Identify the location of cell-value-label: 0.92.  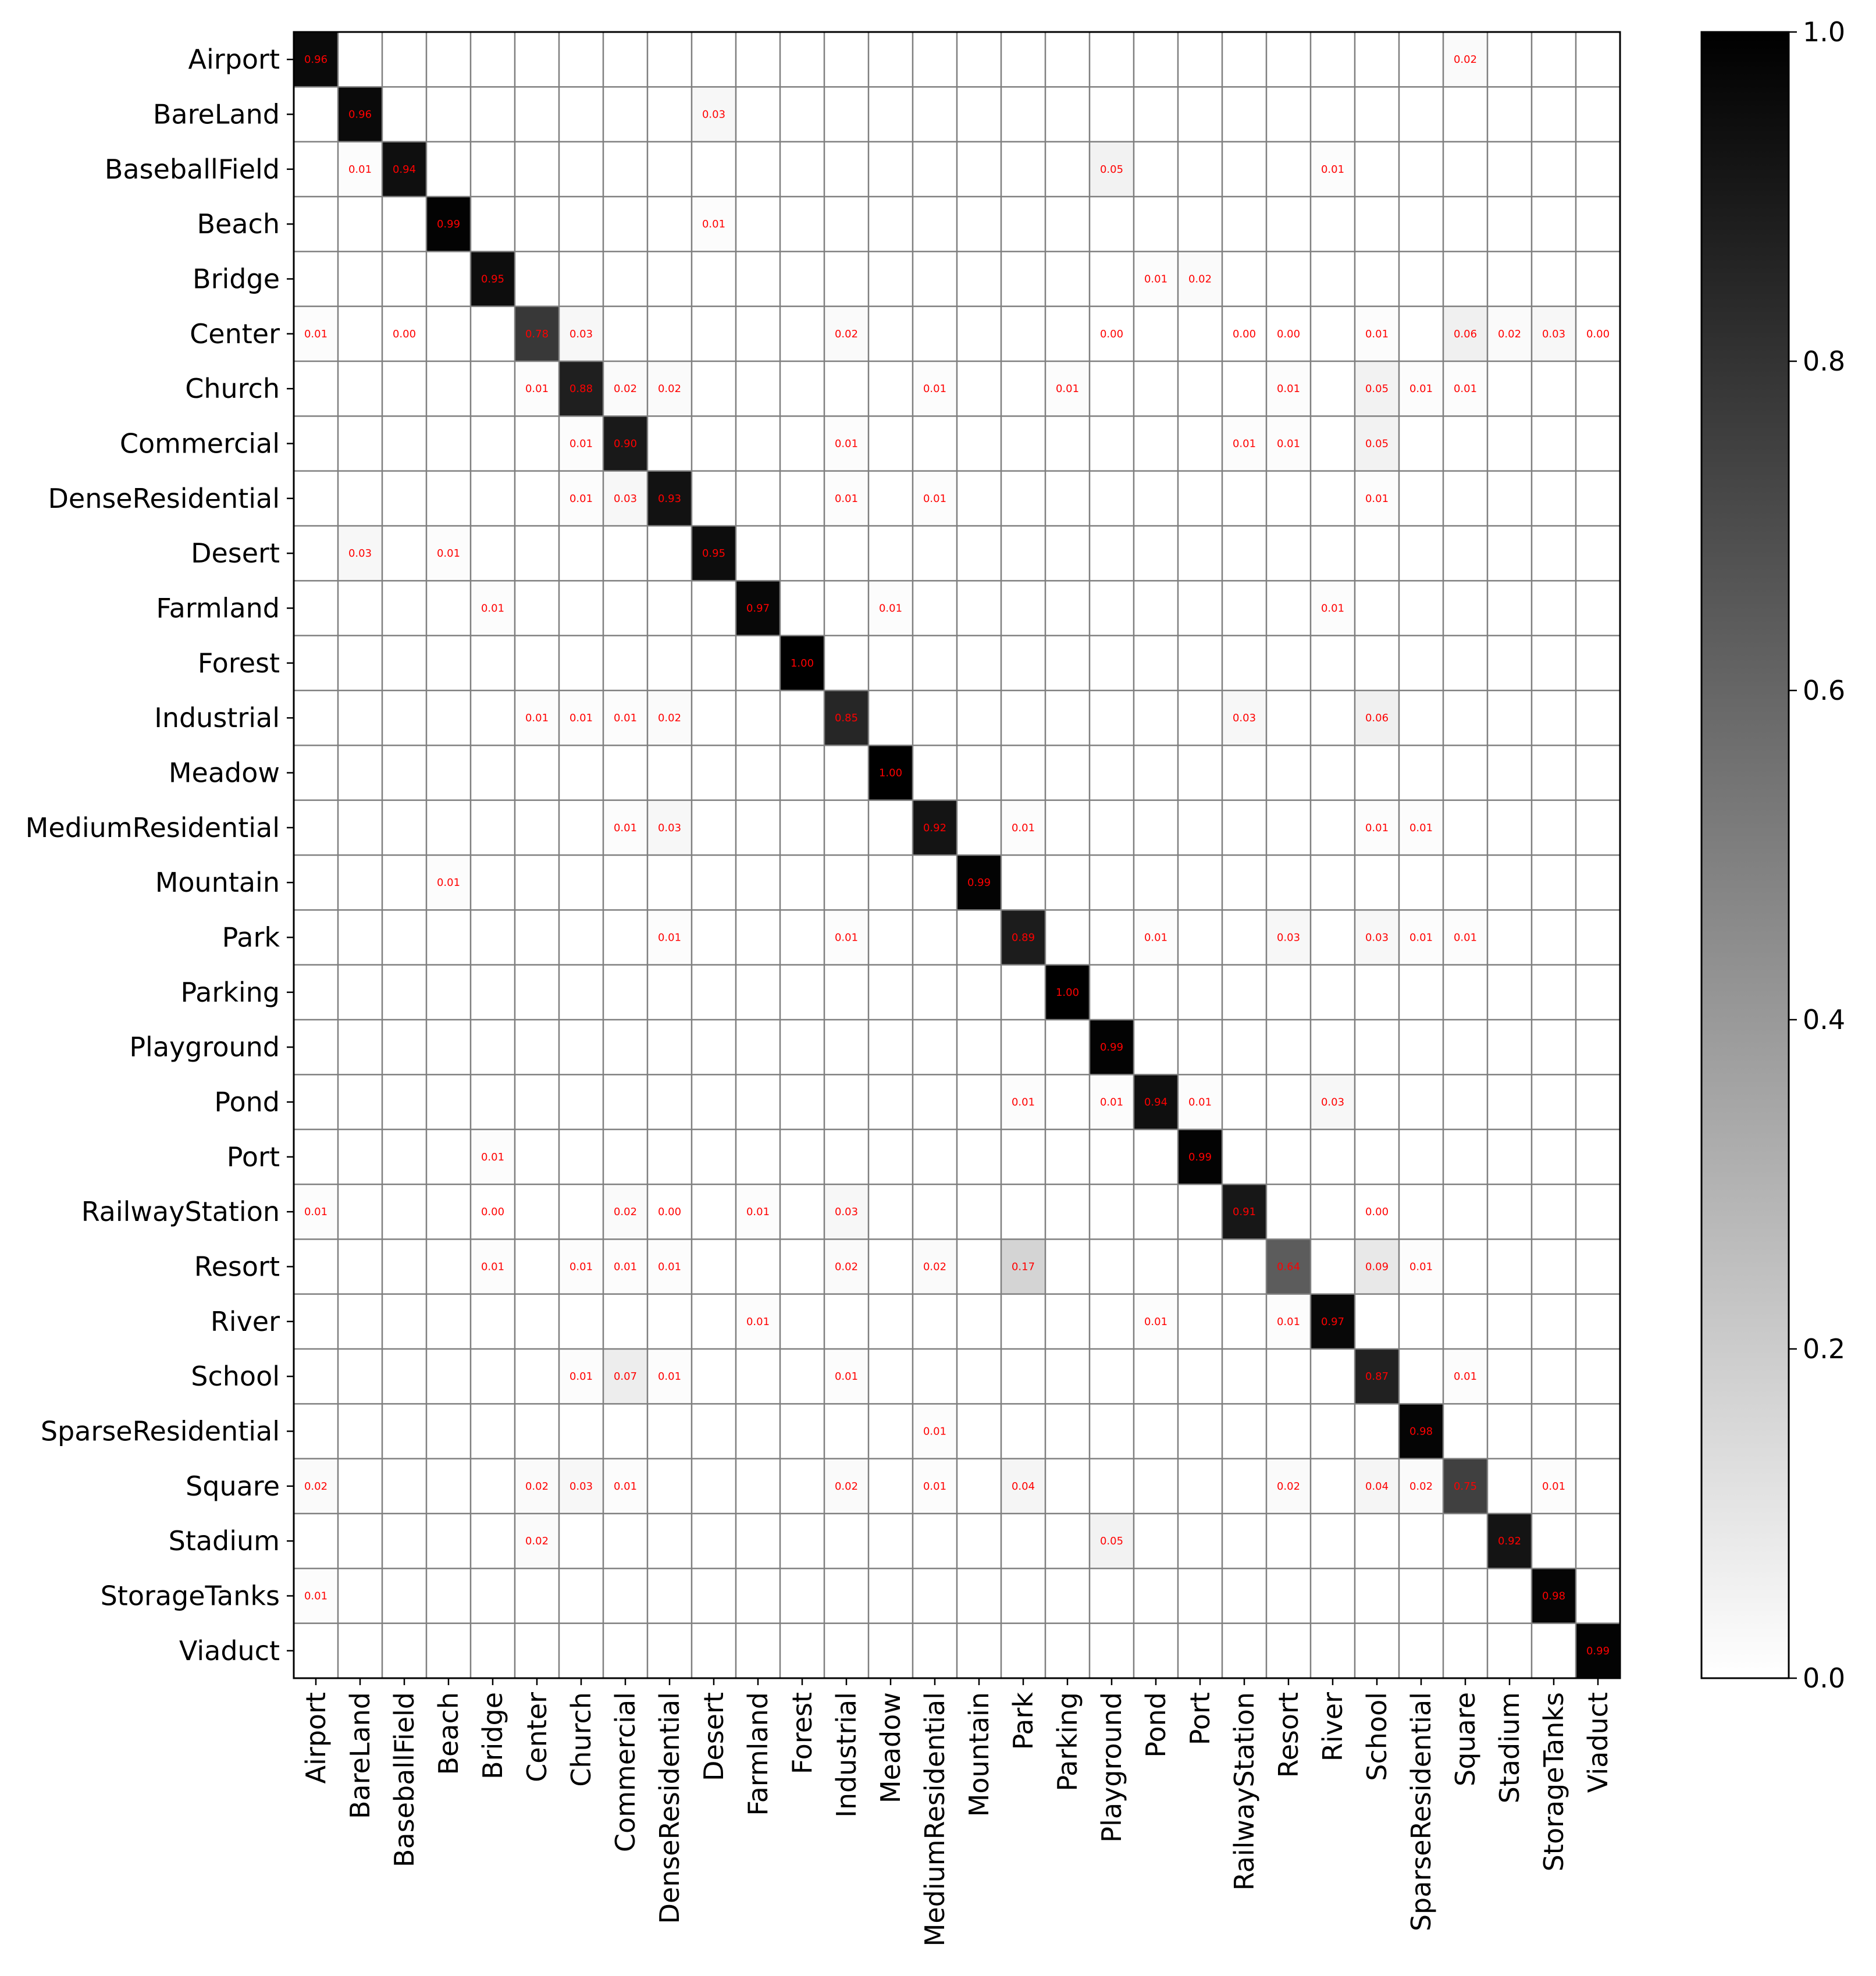
(935, 828).